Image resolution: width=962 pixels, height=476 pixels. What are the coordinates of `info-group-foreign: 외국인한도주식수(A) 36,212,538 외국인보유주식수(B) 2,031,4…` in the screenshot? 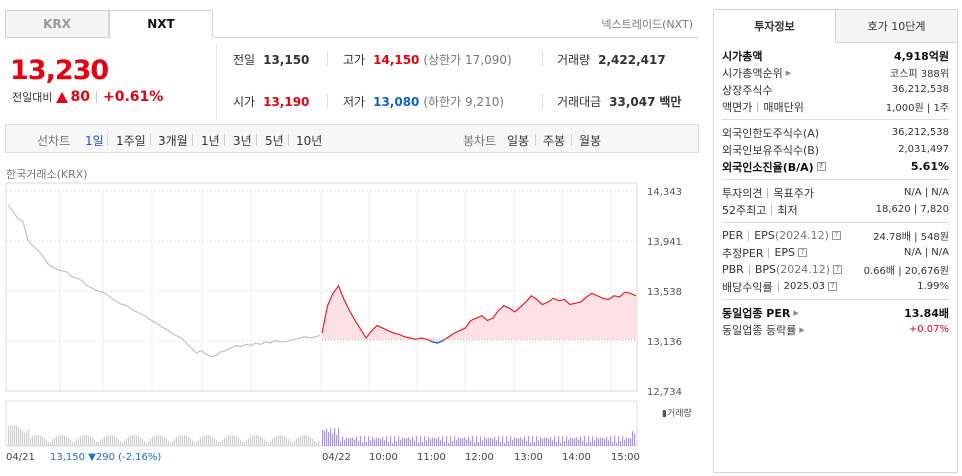 It's located at (835, 150).